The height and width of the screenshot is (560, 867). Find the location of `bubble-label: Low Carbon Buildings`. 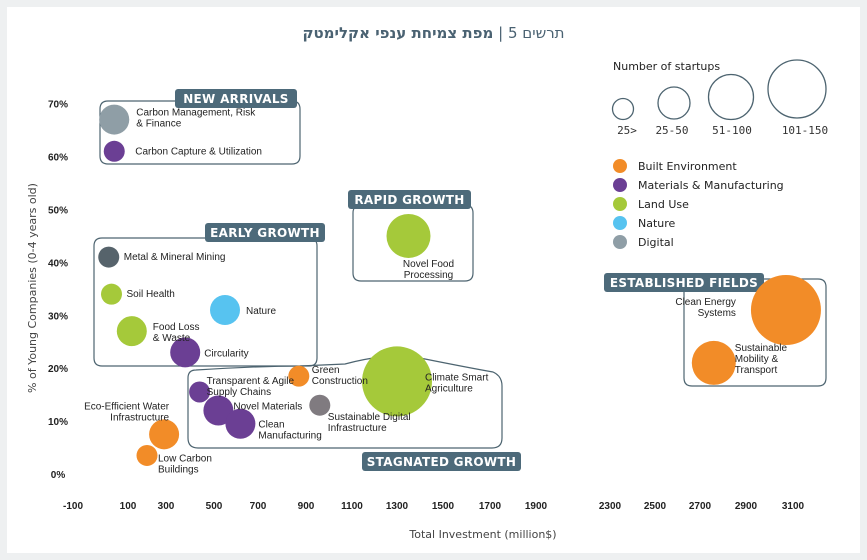

bubble-label: Low Carbon Buildings is located at coordinates (185, 464).